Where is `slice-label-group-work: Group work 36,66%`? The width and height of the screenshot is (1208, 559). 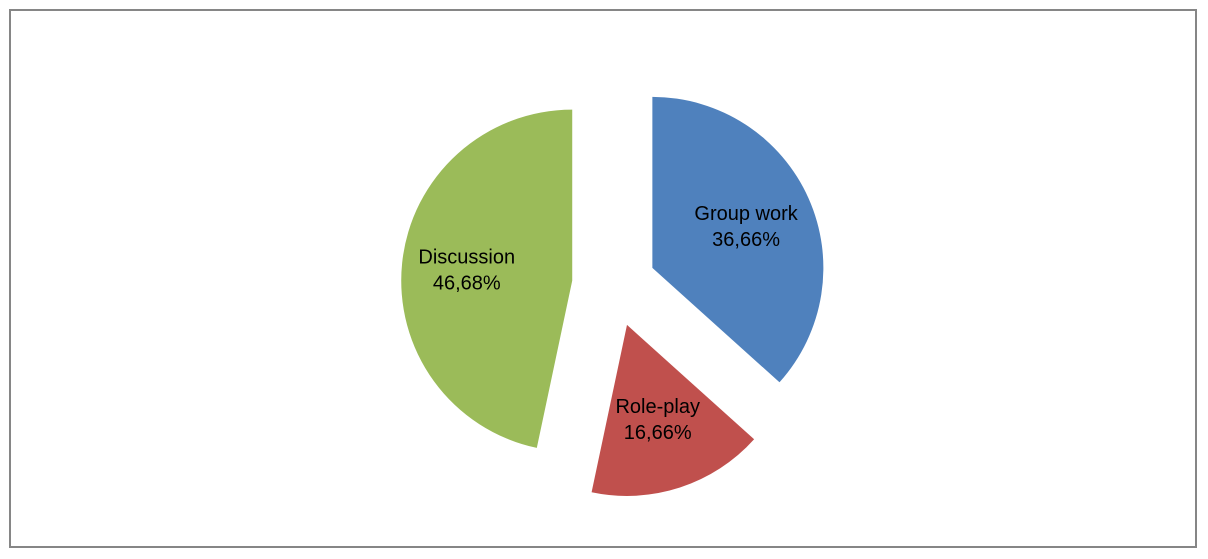
slice-label-group-work: Group work 36,66% is located at coordinates (746, 227).